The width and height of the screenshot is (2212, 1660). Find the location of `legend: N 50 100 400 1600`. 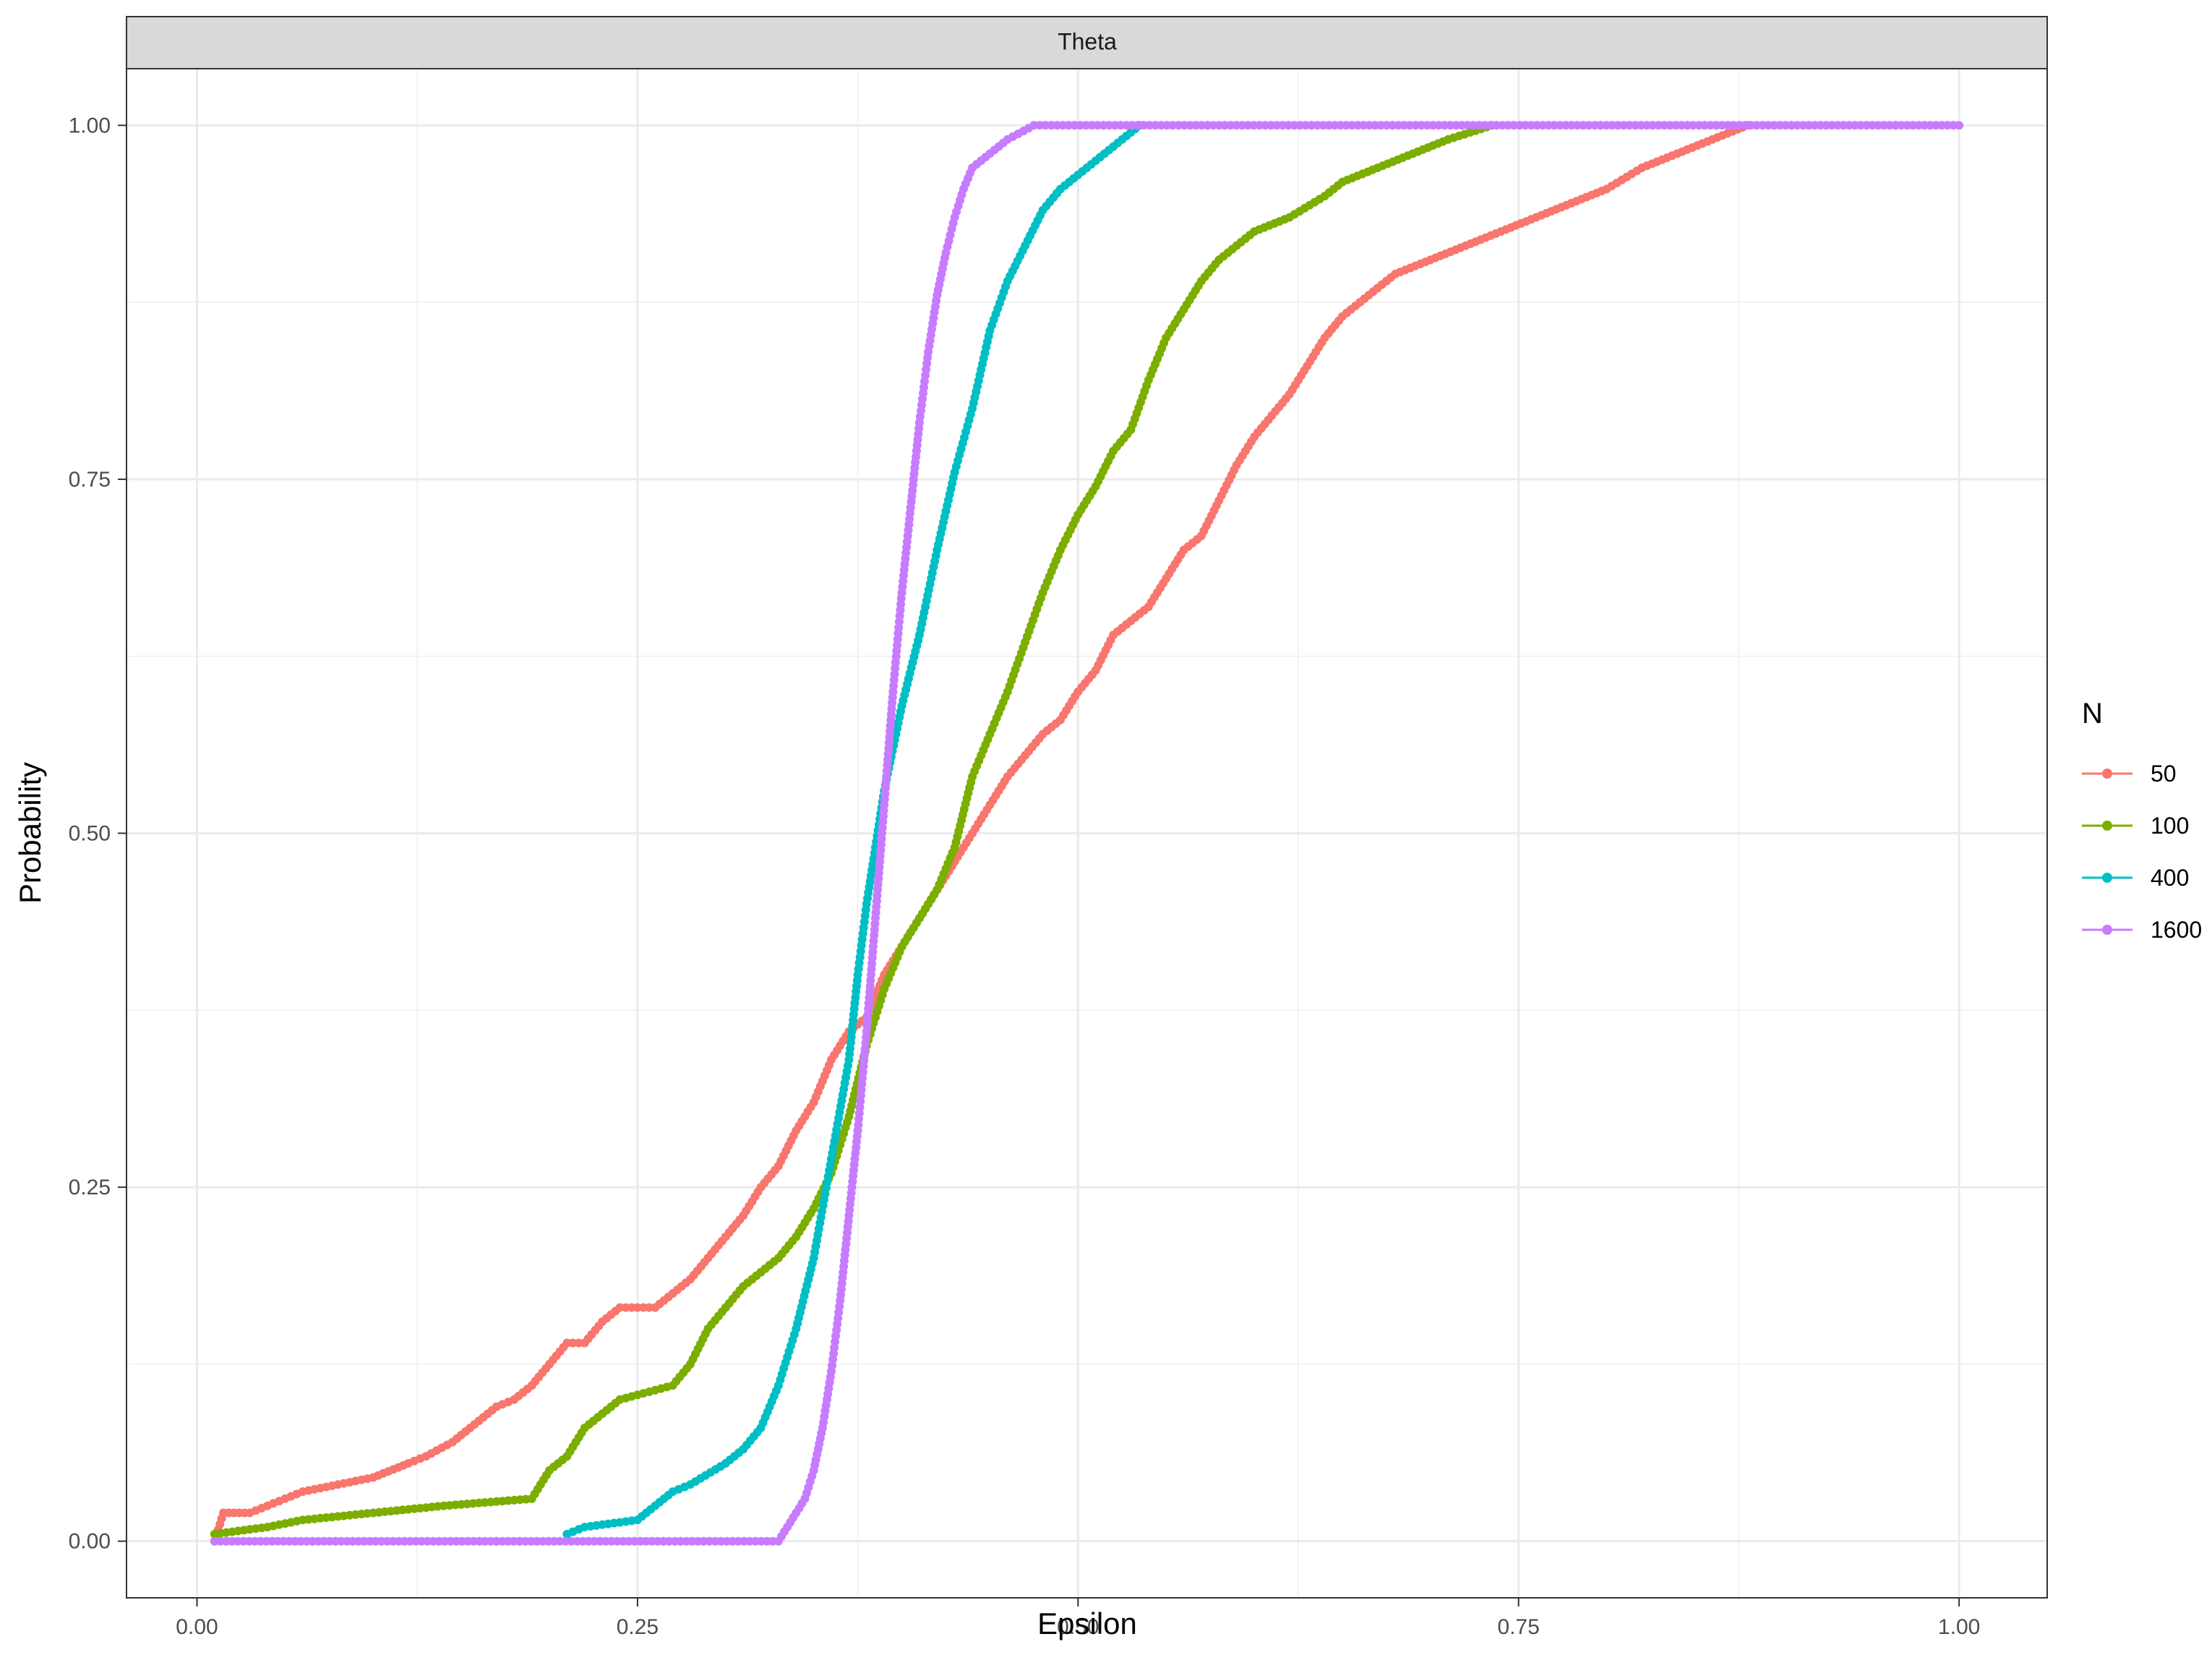

legend: N 50 100 400 1600 is located at coordinates (2142, 820).